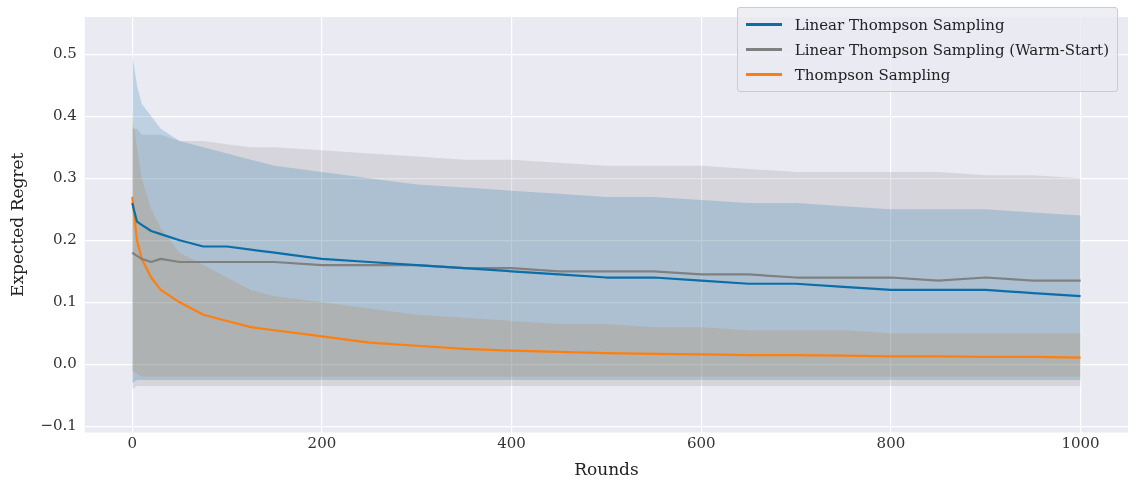  What do you see at coordinates (322, 443) in the screenshot?
I see `x-tick-label: 200` at bounding box center [322, 443].